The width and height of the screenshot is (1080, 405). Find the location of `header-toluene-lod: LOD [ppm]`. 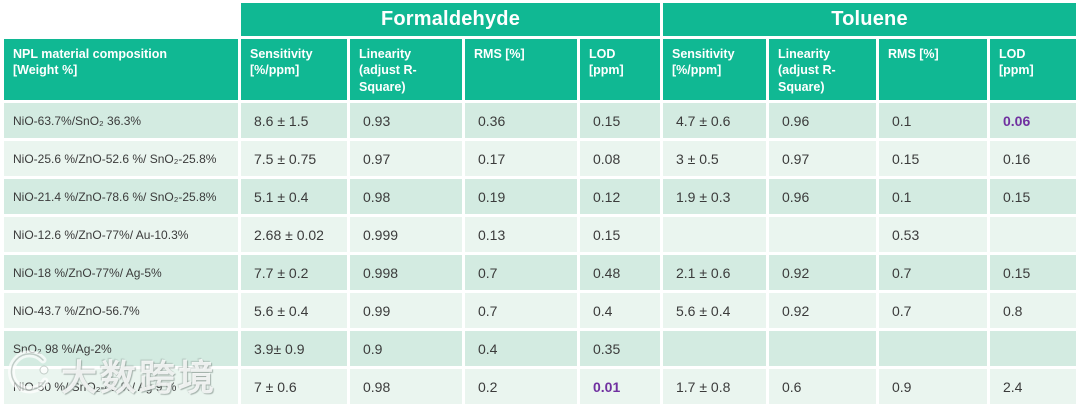

header-toluene-lod: LOD [ppm] is located at coordinates (1033, 69).